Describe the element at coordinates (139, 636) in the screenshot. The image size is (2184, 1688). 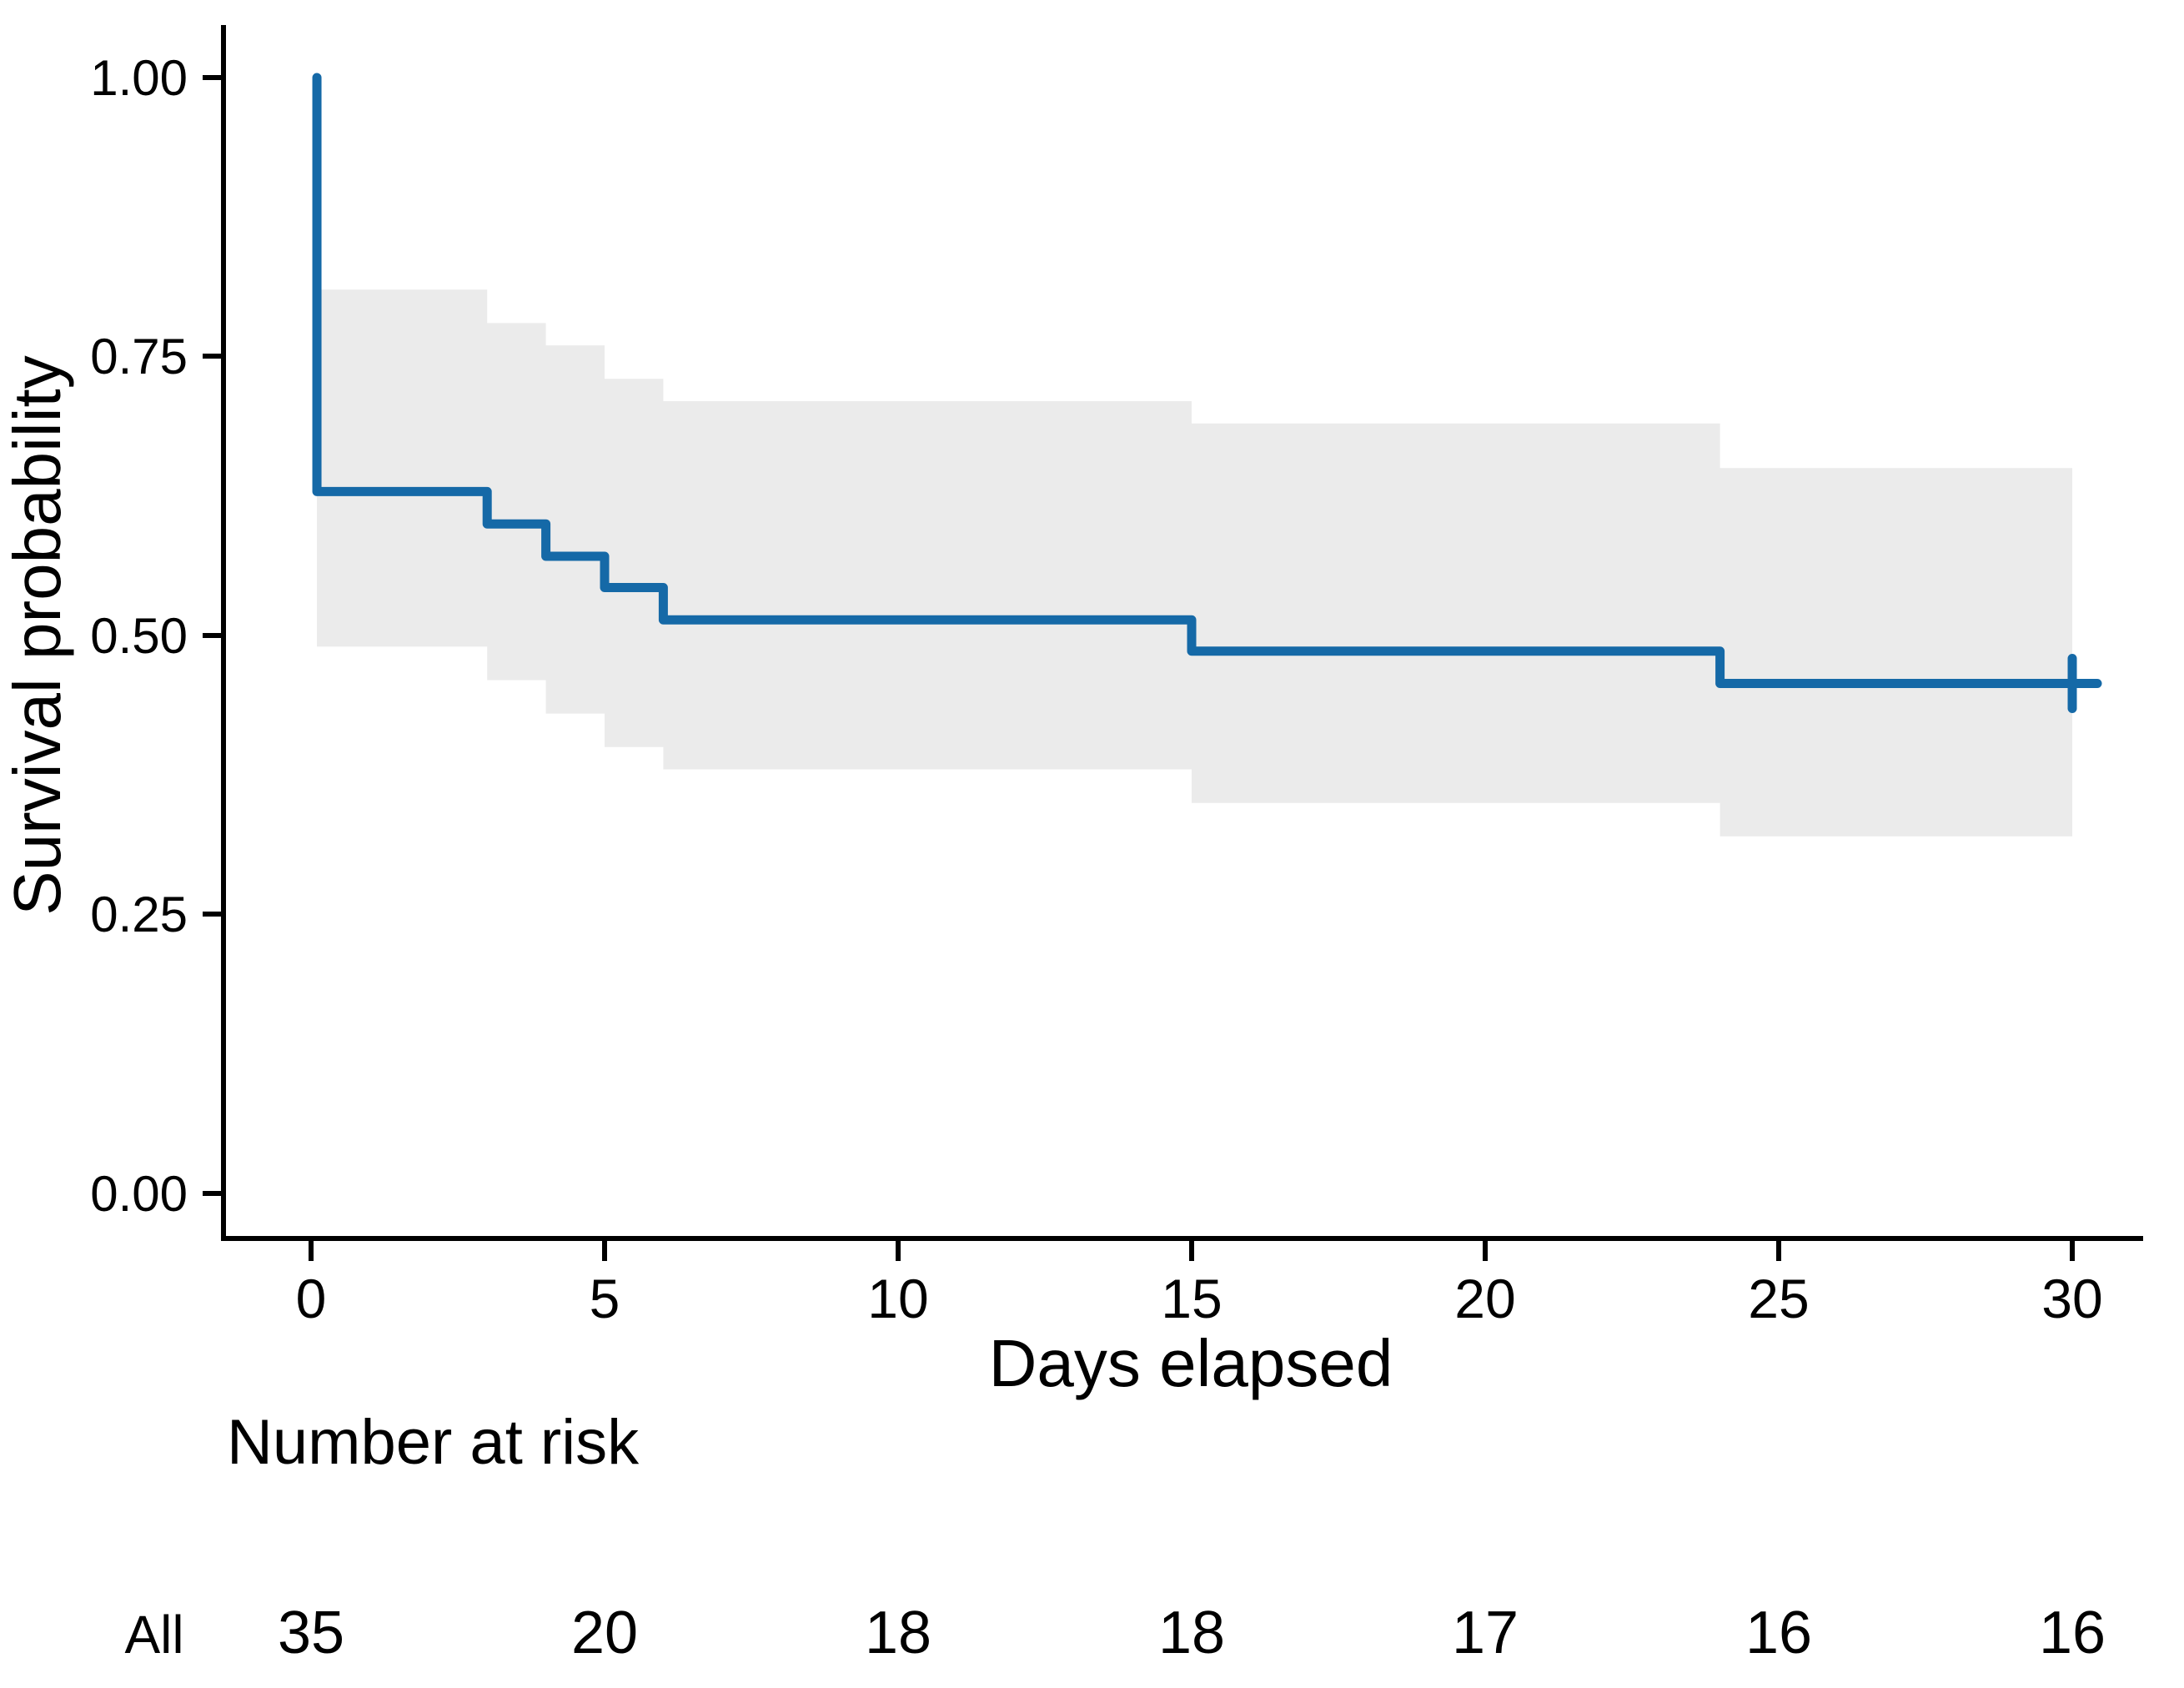
I see `y-tick-label-0.50: 0.50` at that location.